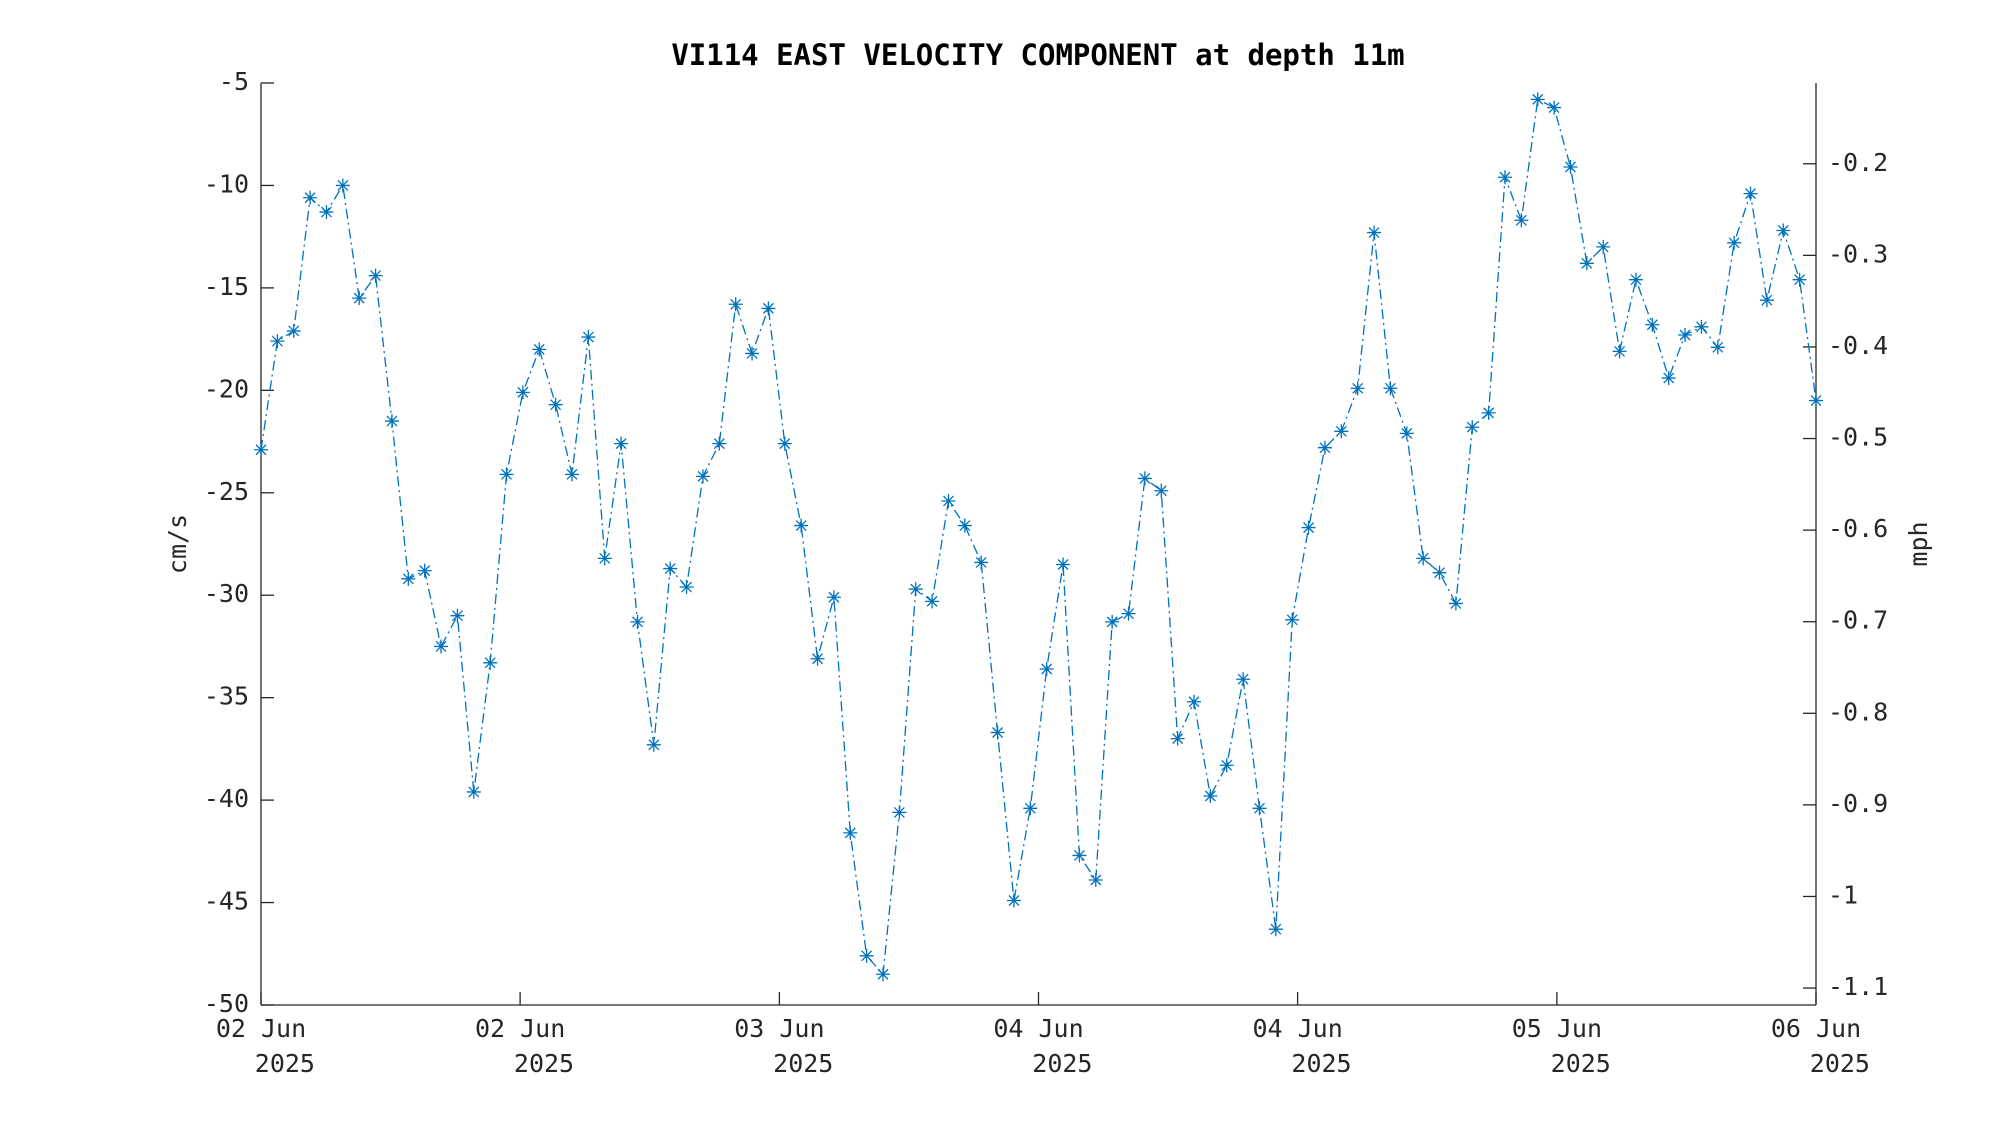 The width and height of the screenshot is (2000, 1125). What do you see at coordinates (226, 798) in the screenshot?
I see `y-tick-label: -40` at bounding box center [226, 798].